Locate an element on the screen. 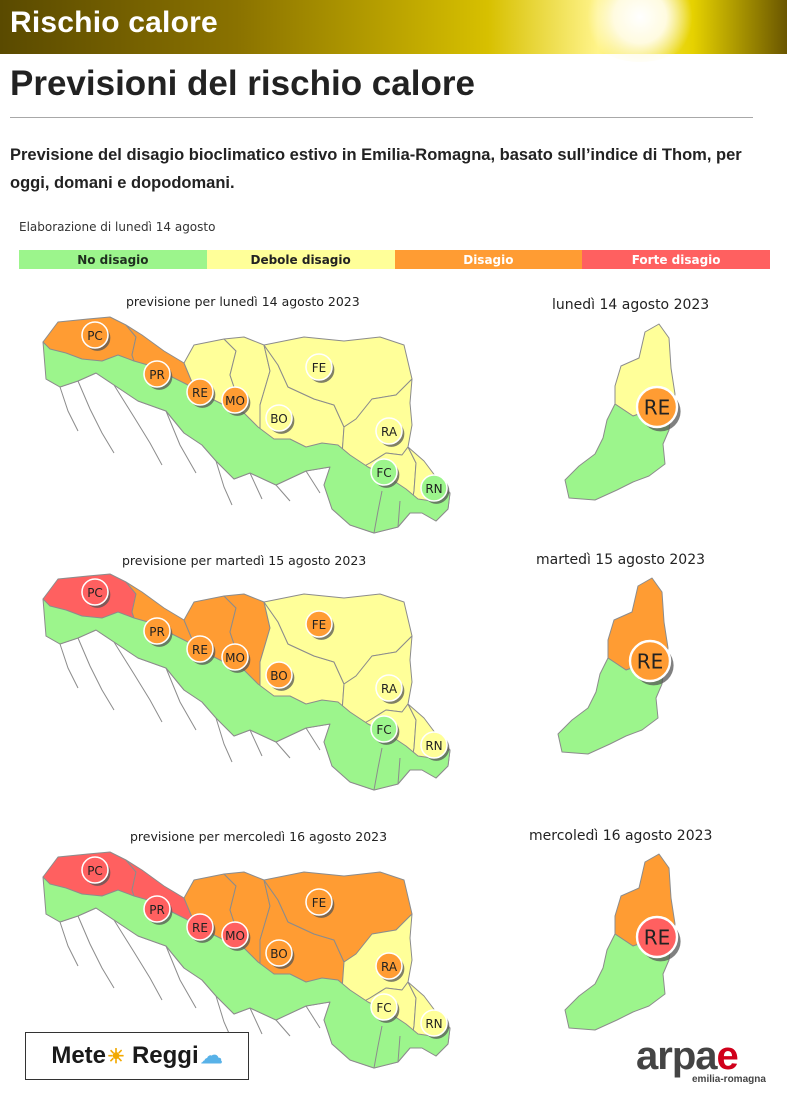  meteo-reggio-logo: Mete ☀ Reggi ☁ is located at coordinates (137, 1056).